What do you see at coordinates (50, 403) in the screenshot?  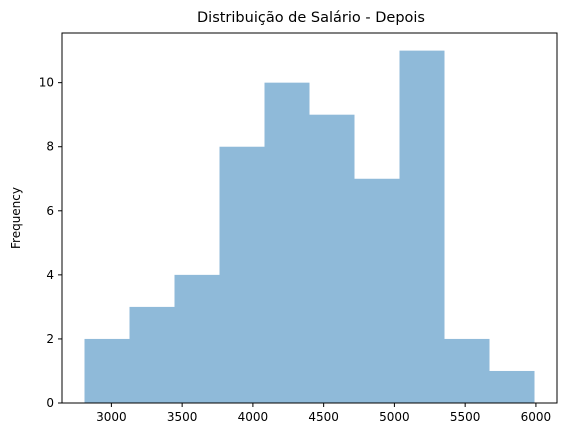 I see `y-tick-label: 0` at bounding box center [50, 403].